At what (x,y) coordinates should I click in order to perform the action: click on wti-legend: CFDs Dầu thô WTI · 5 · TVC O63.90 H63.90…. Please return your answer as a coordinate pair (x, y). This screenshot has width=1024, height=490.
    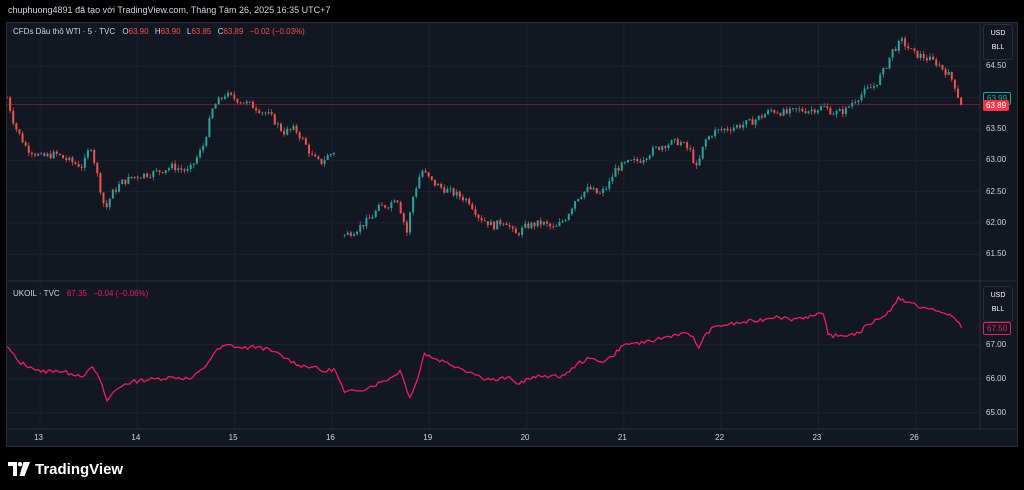
    Looking at the image, I should click on (159, 31).